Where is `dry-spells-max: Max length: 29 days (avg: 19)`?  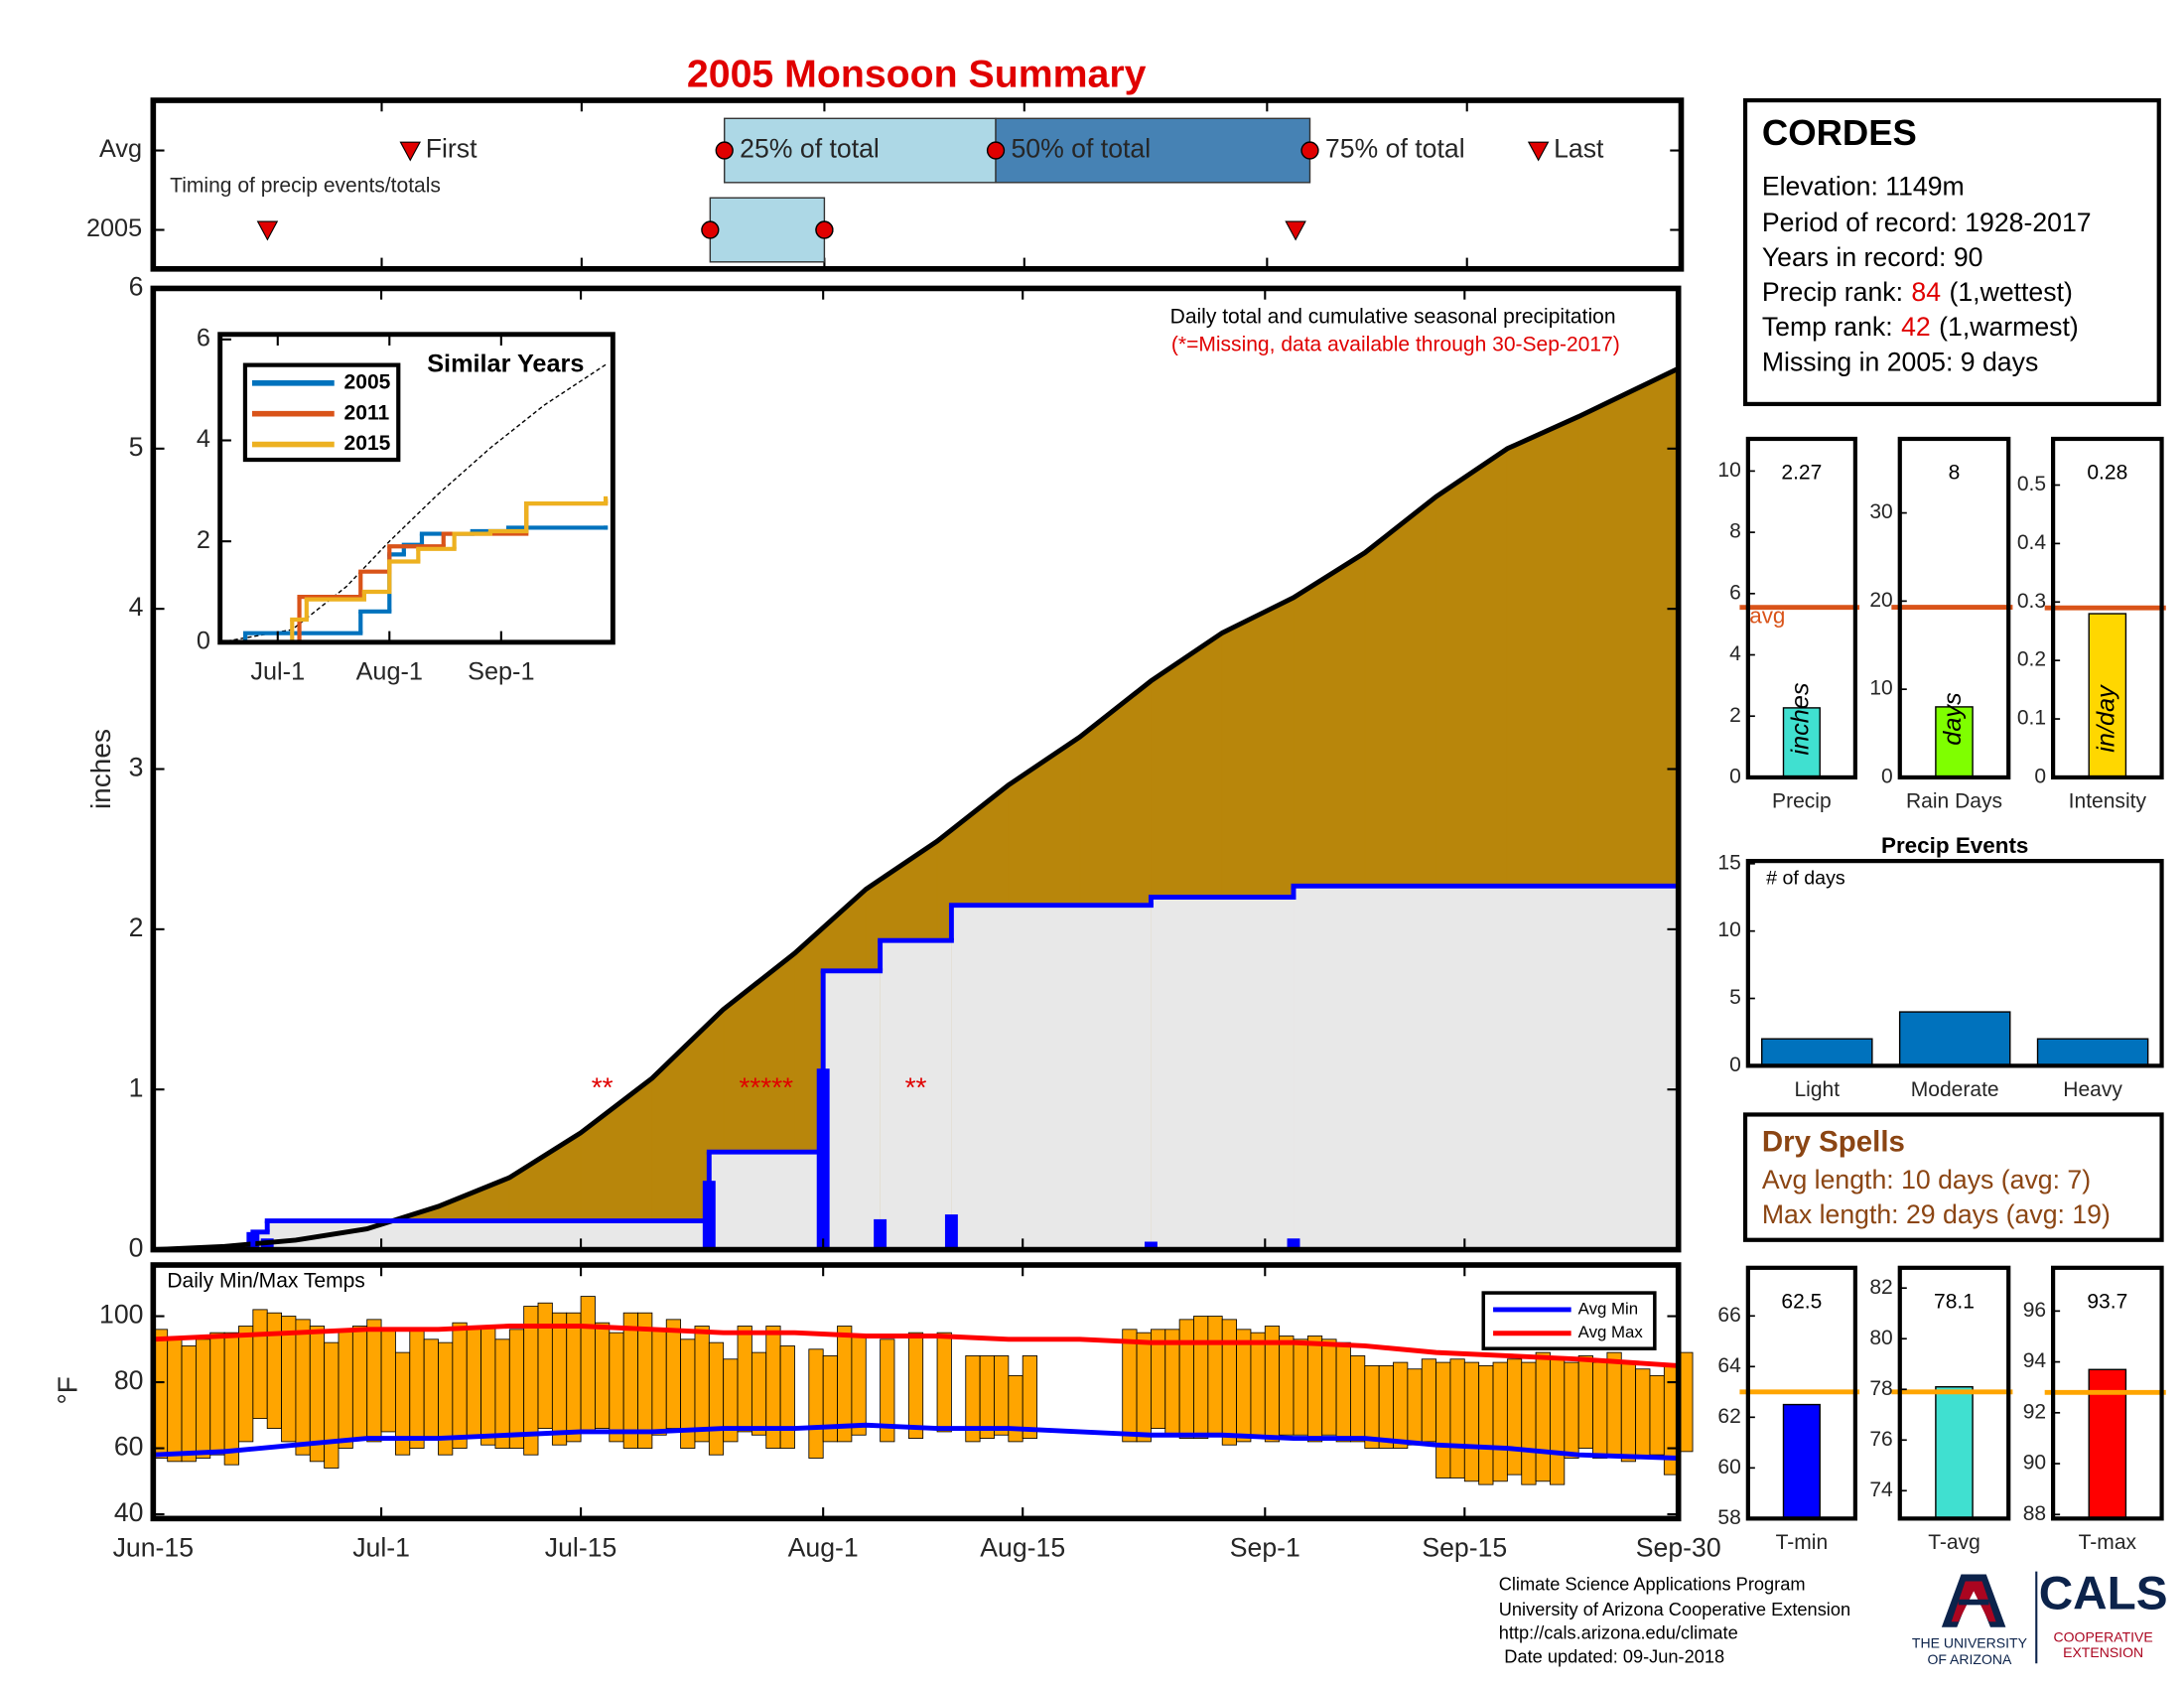 dry-spells-max: Max length: 29 days (avg: 19) is located at coordinates (1936, 1214).